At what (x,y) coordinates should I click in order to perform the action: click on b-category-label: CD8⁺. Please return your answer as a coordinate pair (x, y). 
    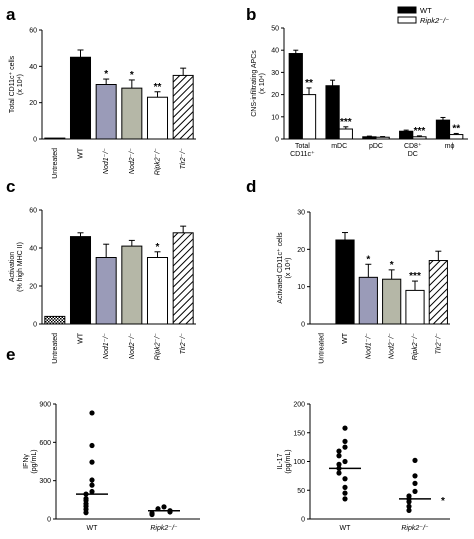
    Looking at the image, I should click on (413, 146).